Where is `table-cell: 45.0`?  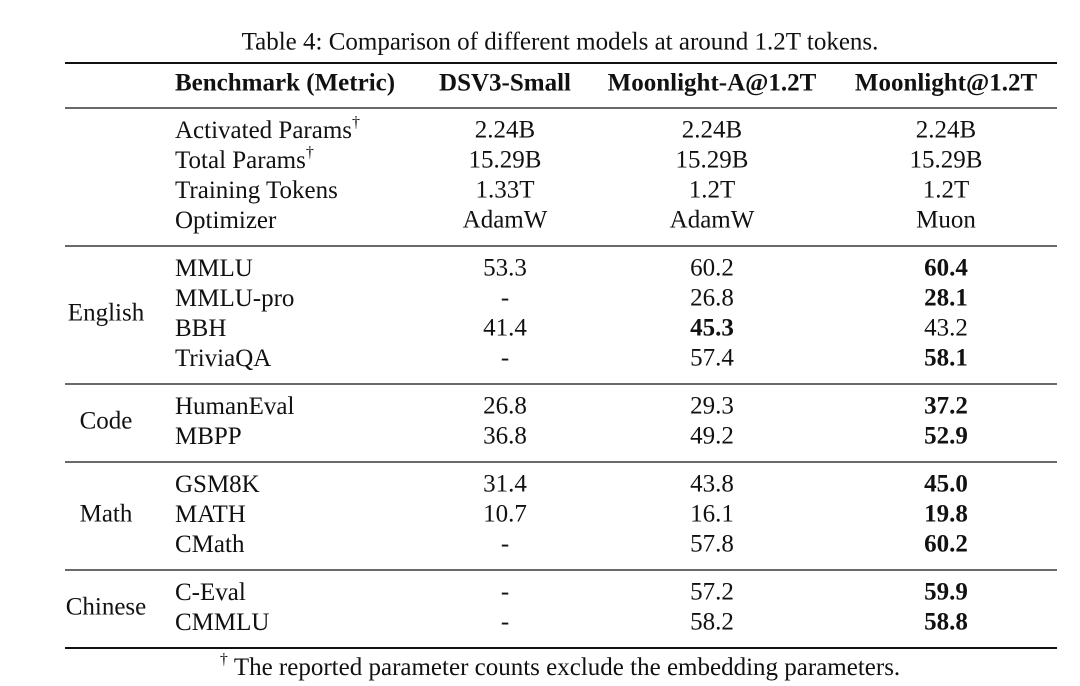
table-cell: 45.0 is located at coordinates (946, 484).